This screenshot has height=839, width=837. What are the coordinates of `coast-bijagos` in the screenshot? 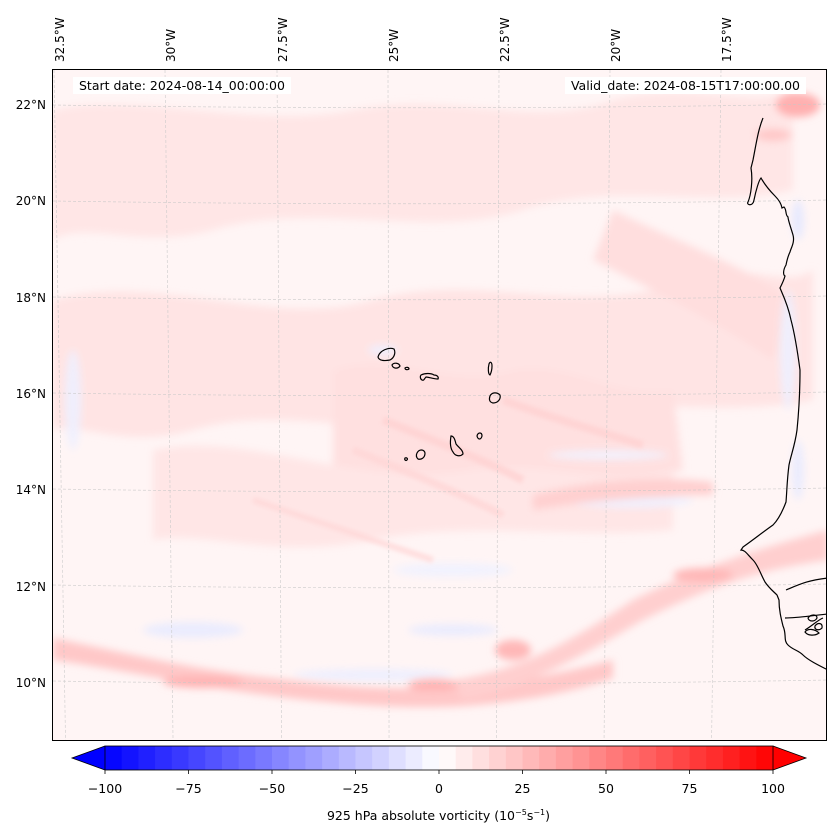 It's located at (814, 624).